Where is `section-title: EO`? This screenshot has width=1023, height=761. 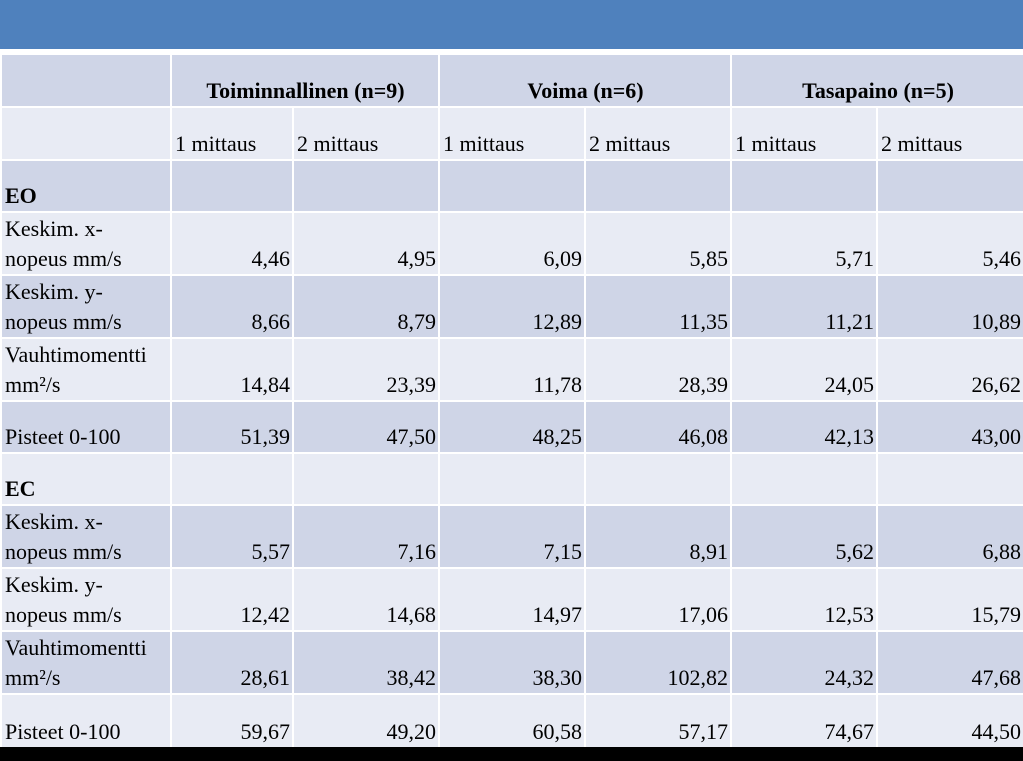 section-title: EO is located at coordinates (86, 186).